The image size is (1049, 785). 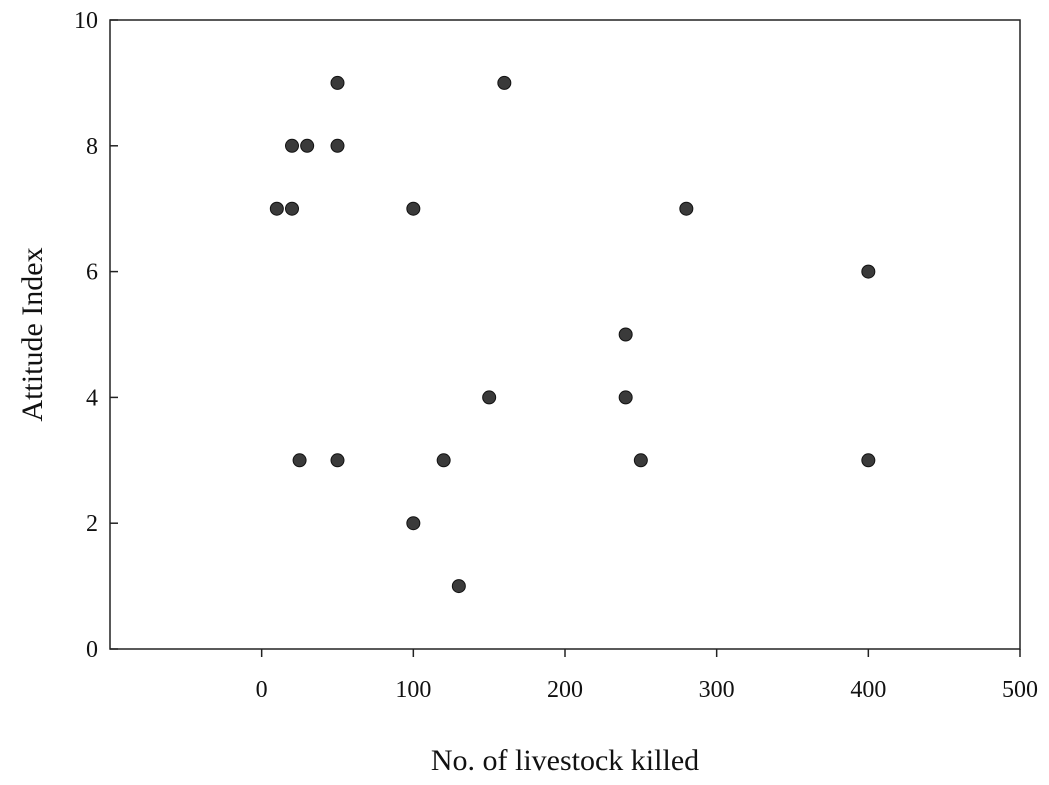 What do you see at coordinates (96, 335) in the screenshot?
I see `y-axis-ticks: 0 2 4 6 8 10` at bounding box center [96, 335].